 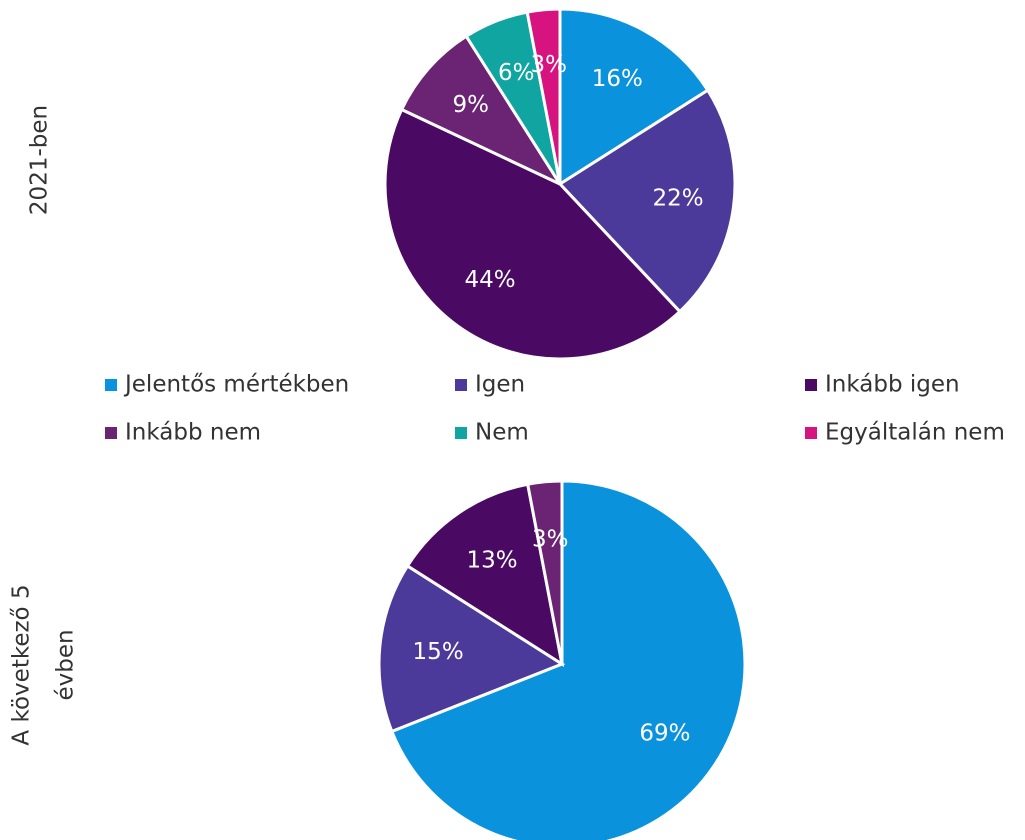 What do you see at coordinates (236, 385) in the screenshot?
I see `legend-label: Jelentős mértékben` at bounding box center [236, 385].